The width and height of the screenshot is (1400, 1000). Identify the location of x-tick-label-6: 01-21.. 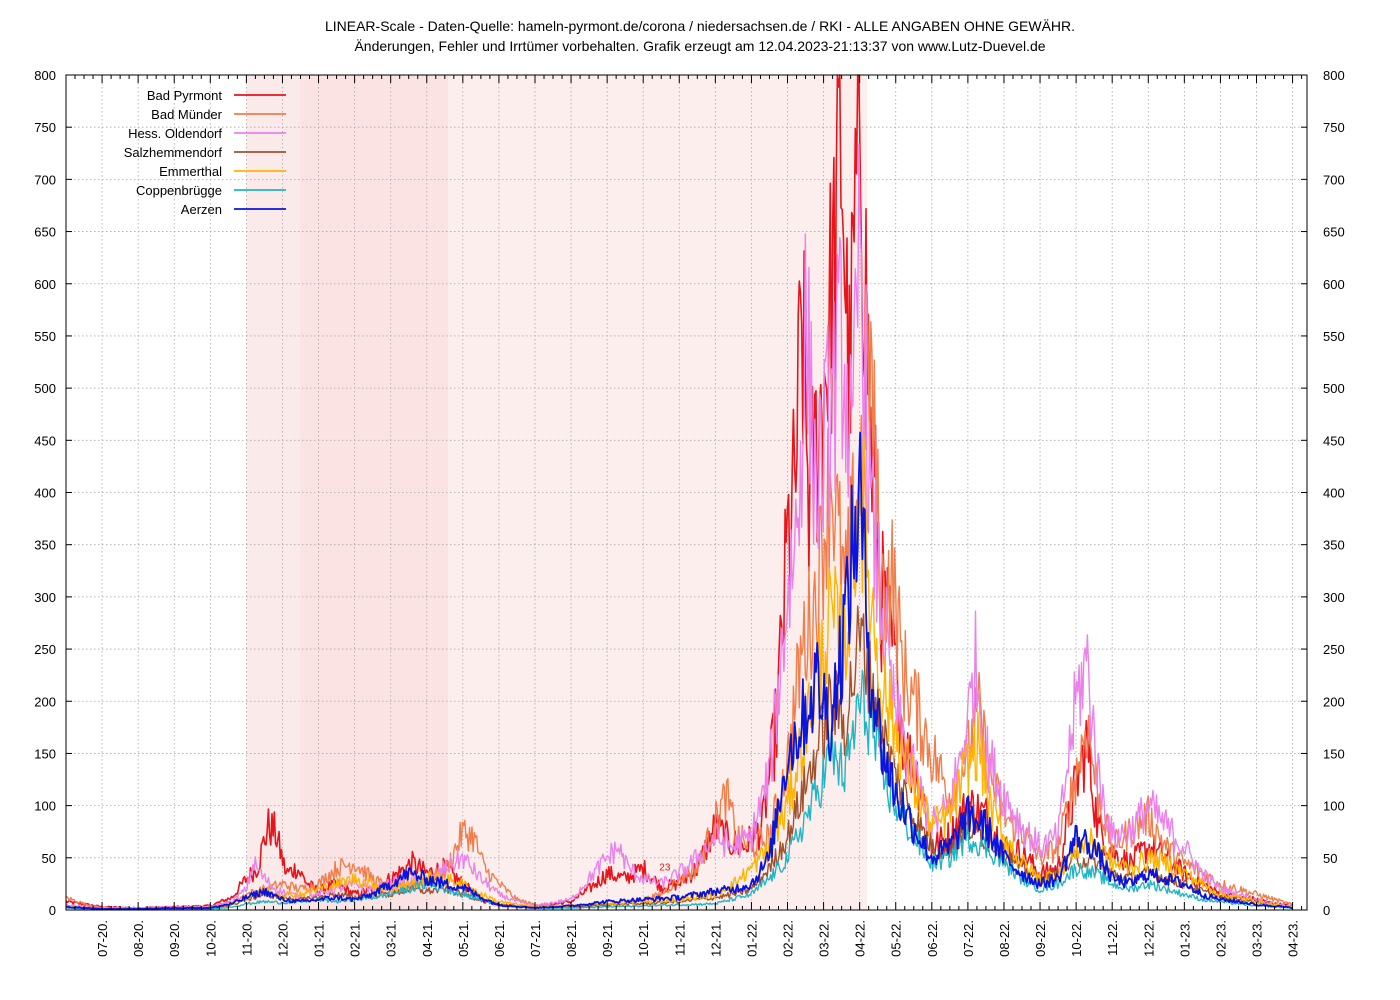
(319, 938).